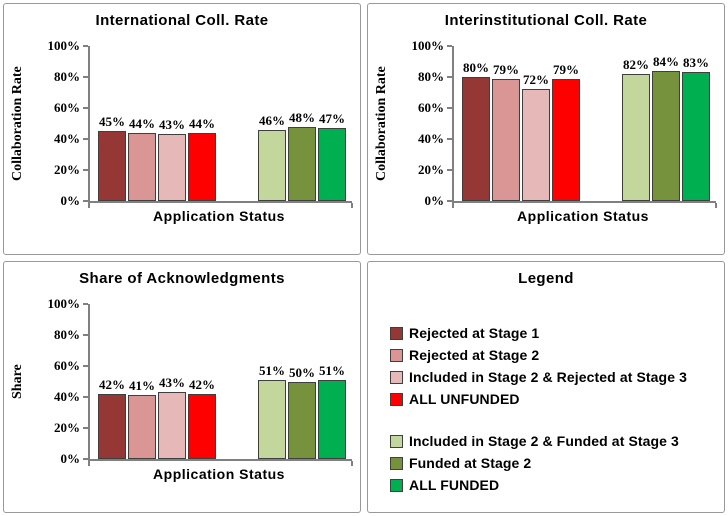  Describe the element at coordinates (202, 418) in the screenshot. I see `bar-all-unfunded: 42%` at that location.